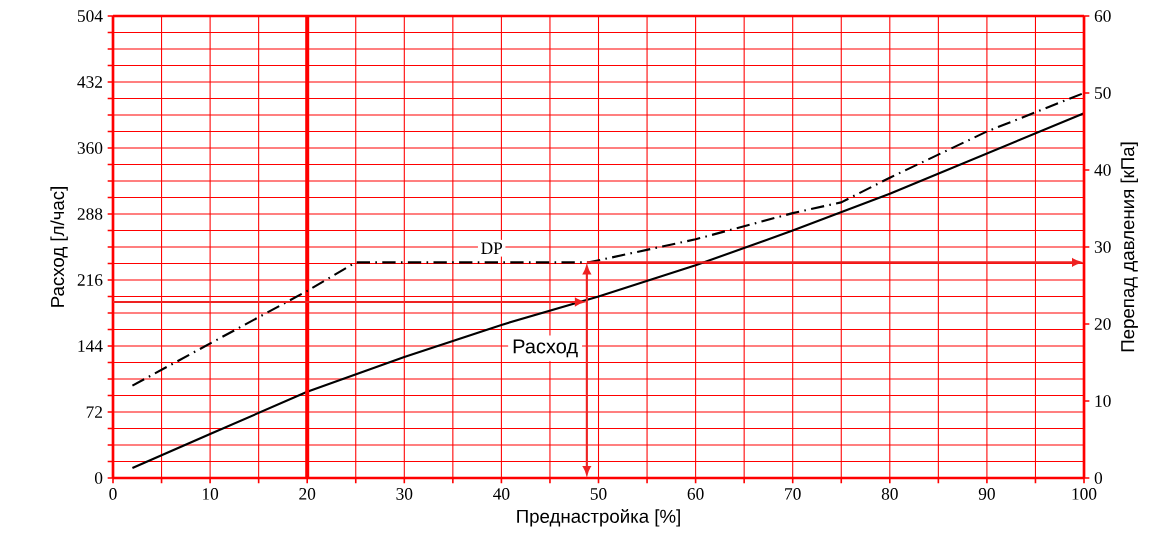 The image size is (1159, 539). I want to click on x-tick-label: 20, so click(307, 494).